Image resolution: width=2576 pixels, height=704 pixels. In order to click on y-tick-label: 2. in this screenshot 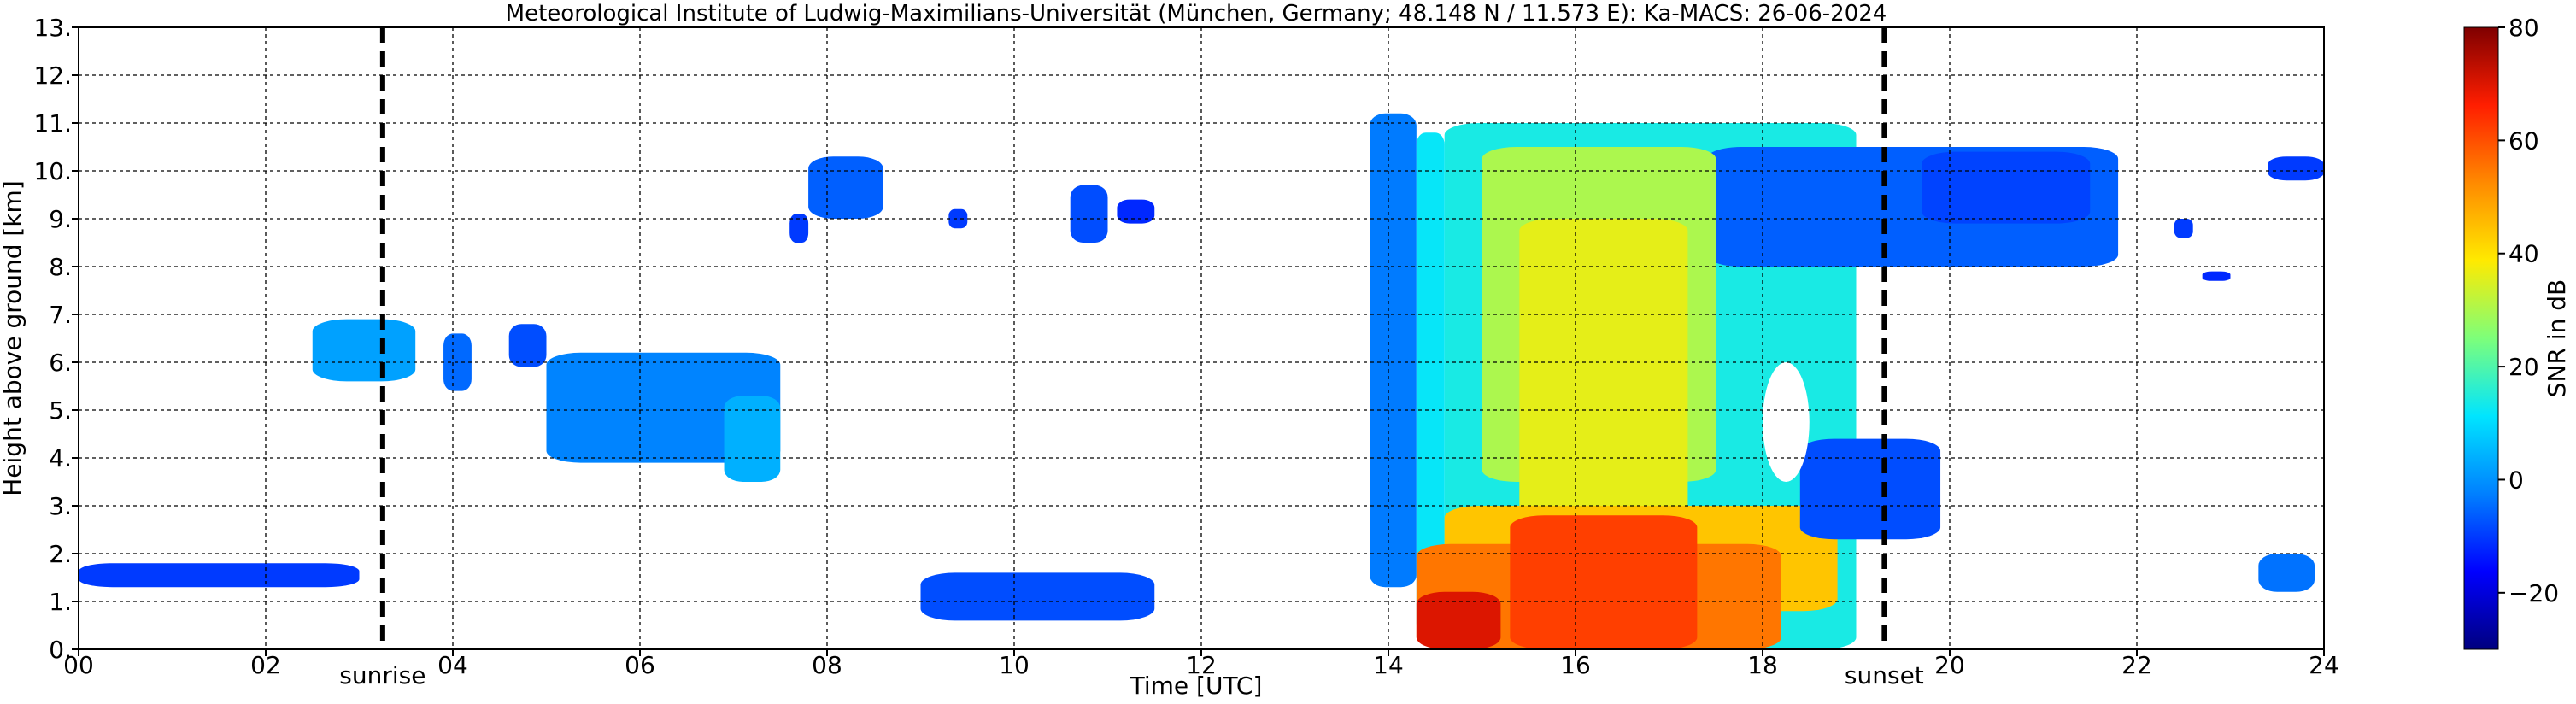, I will do `click(60, 554)`.